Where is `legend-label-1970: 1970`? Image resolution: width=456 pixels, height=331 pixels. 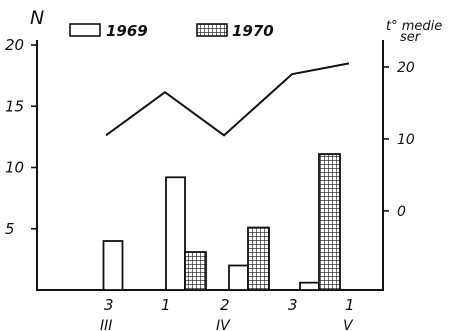
legend-label-1970: 1970 is located at coordinates (253, 31).